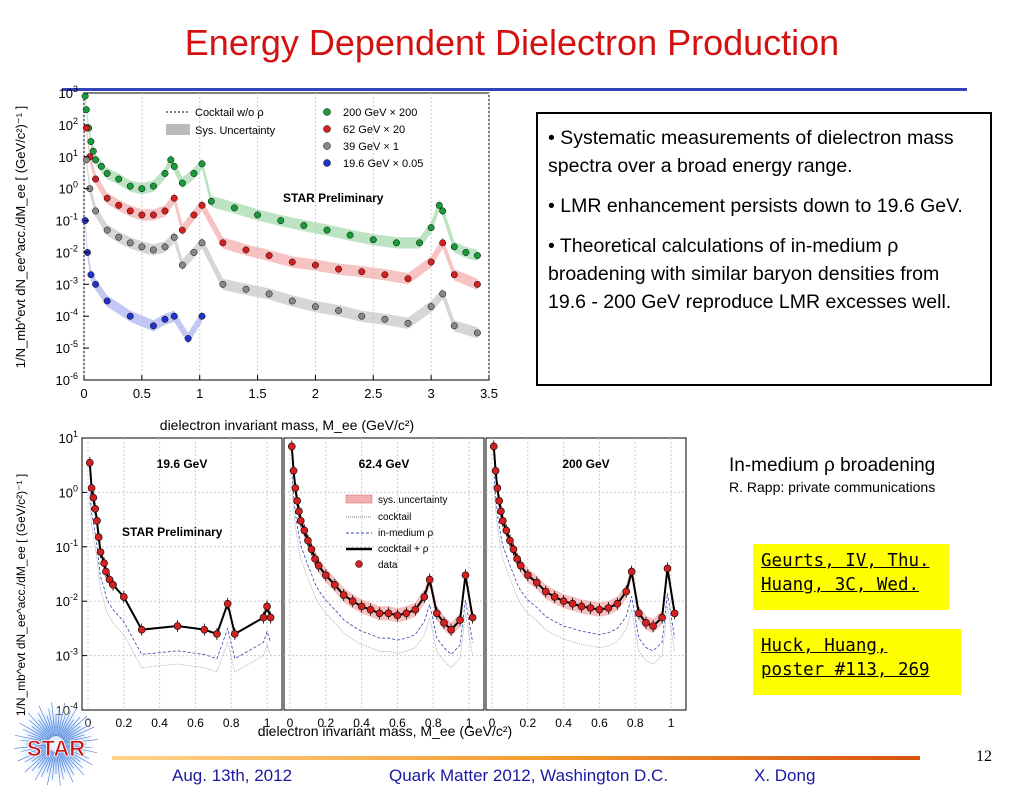  Describe the element at coordinates (527, 723) in the screenshot. I see `x-tick-label: 0.2` at that location.